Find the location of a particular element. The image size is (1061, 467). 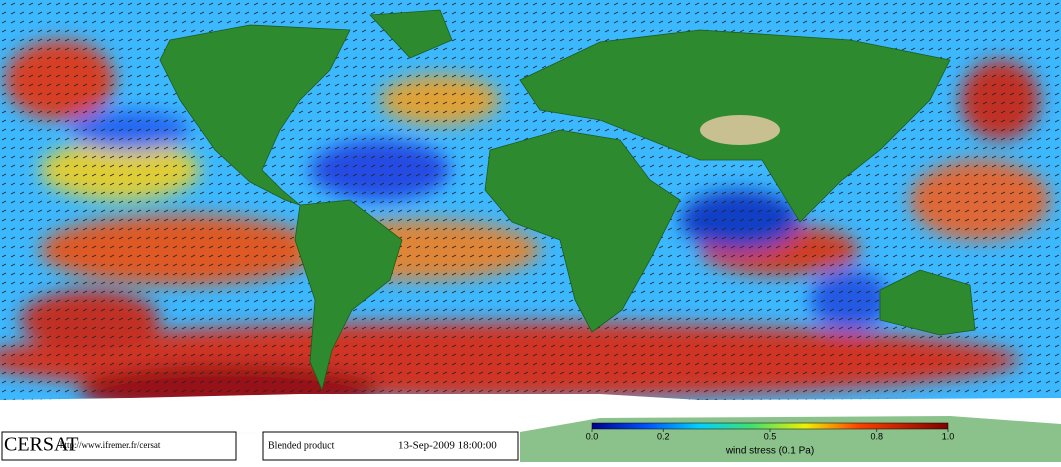

colorbar-tick-label: 0.2 is located at coordinates (663, 436).